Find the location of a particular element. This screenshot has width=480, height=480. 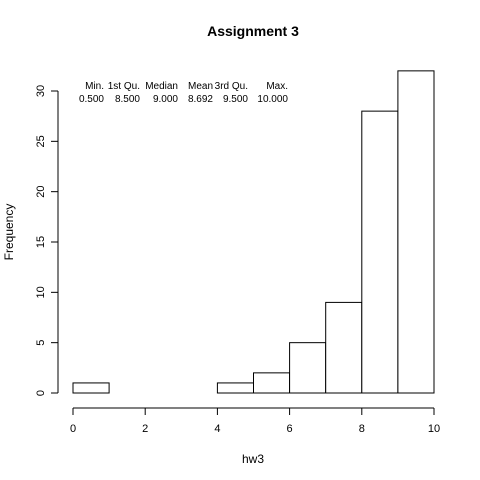

x-tick-label-4: 8 is located at coordinates (362, 429).